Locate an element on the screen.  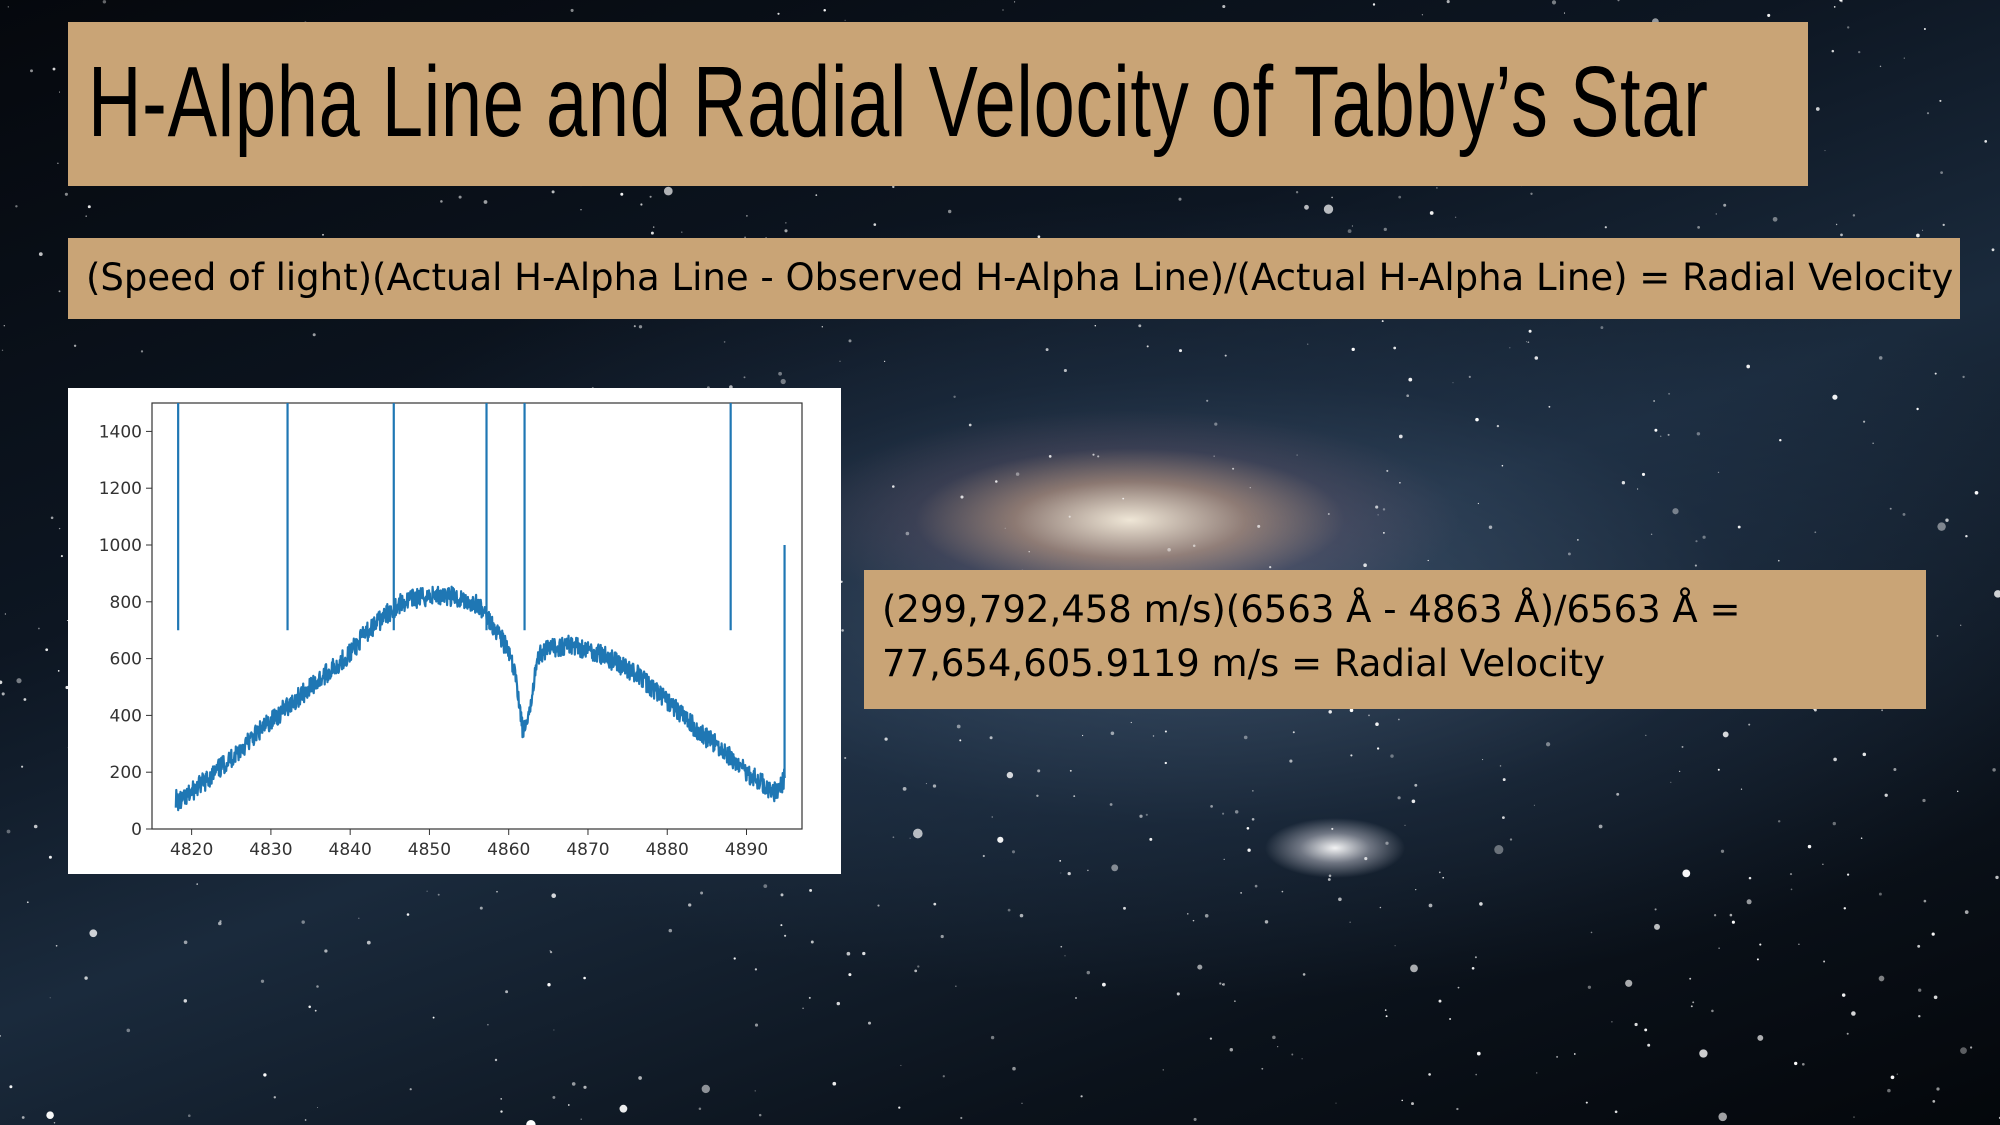
x-tick-label: 4840 is located at coordinates (350, 850).